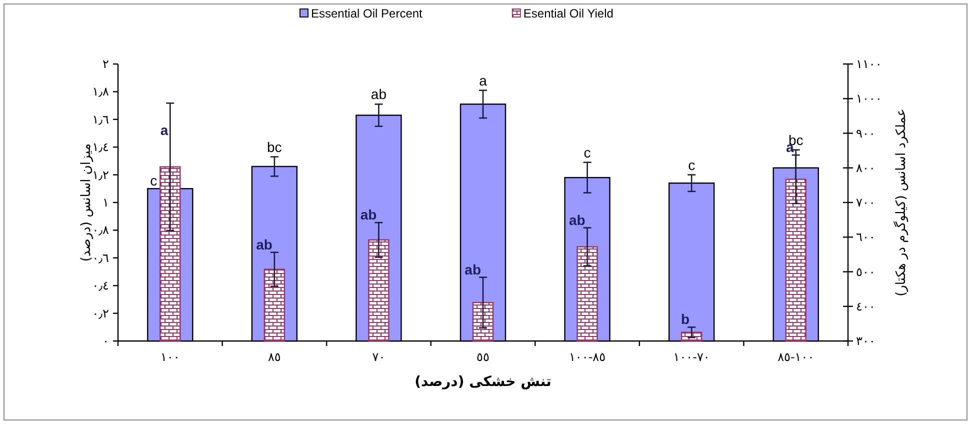  Describe the element at coordinates (105, 64) in the screenshot. I see `y-tick-label: ٢` at that location.